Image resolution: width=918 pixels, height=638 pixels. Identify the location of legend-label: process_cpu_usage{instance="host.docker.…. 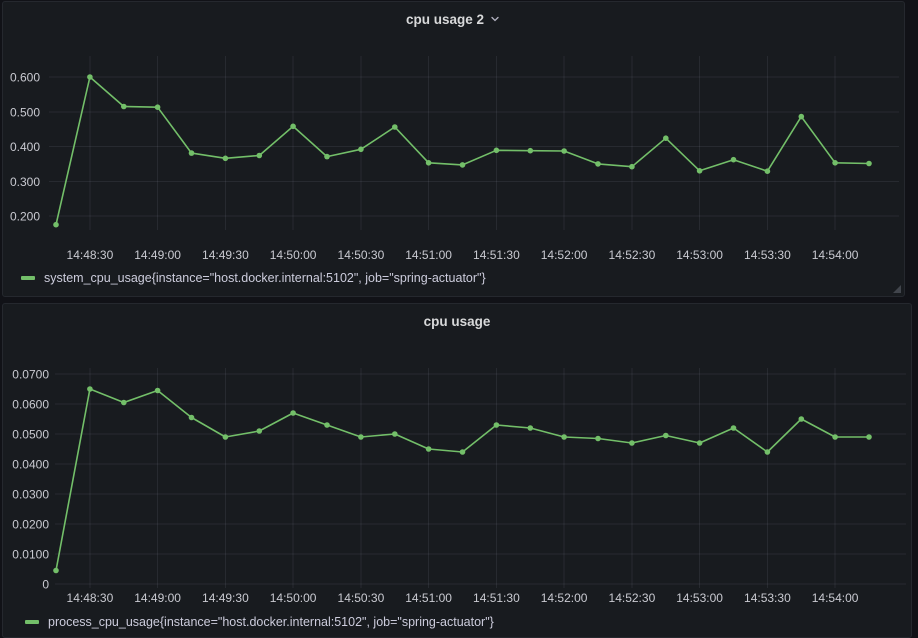
(271, 622).